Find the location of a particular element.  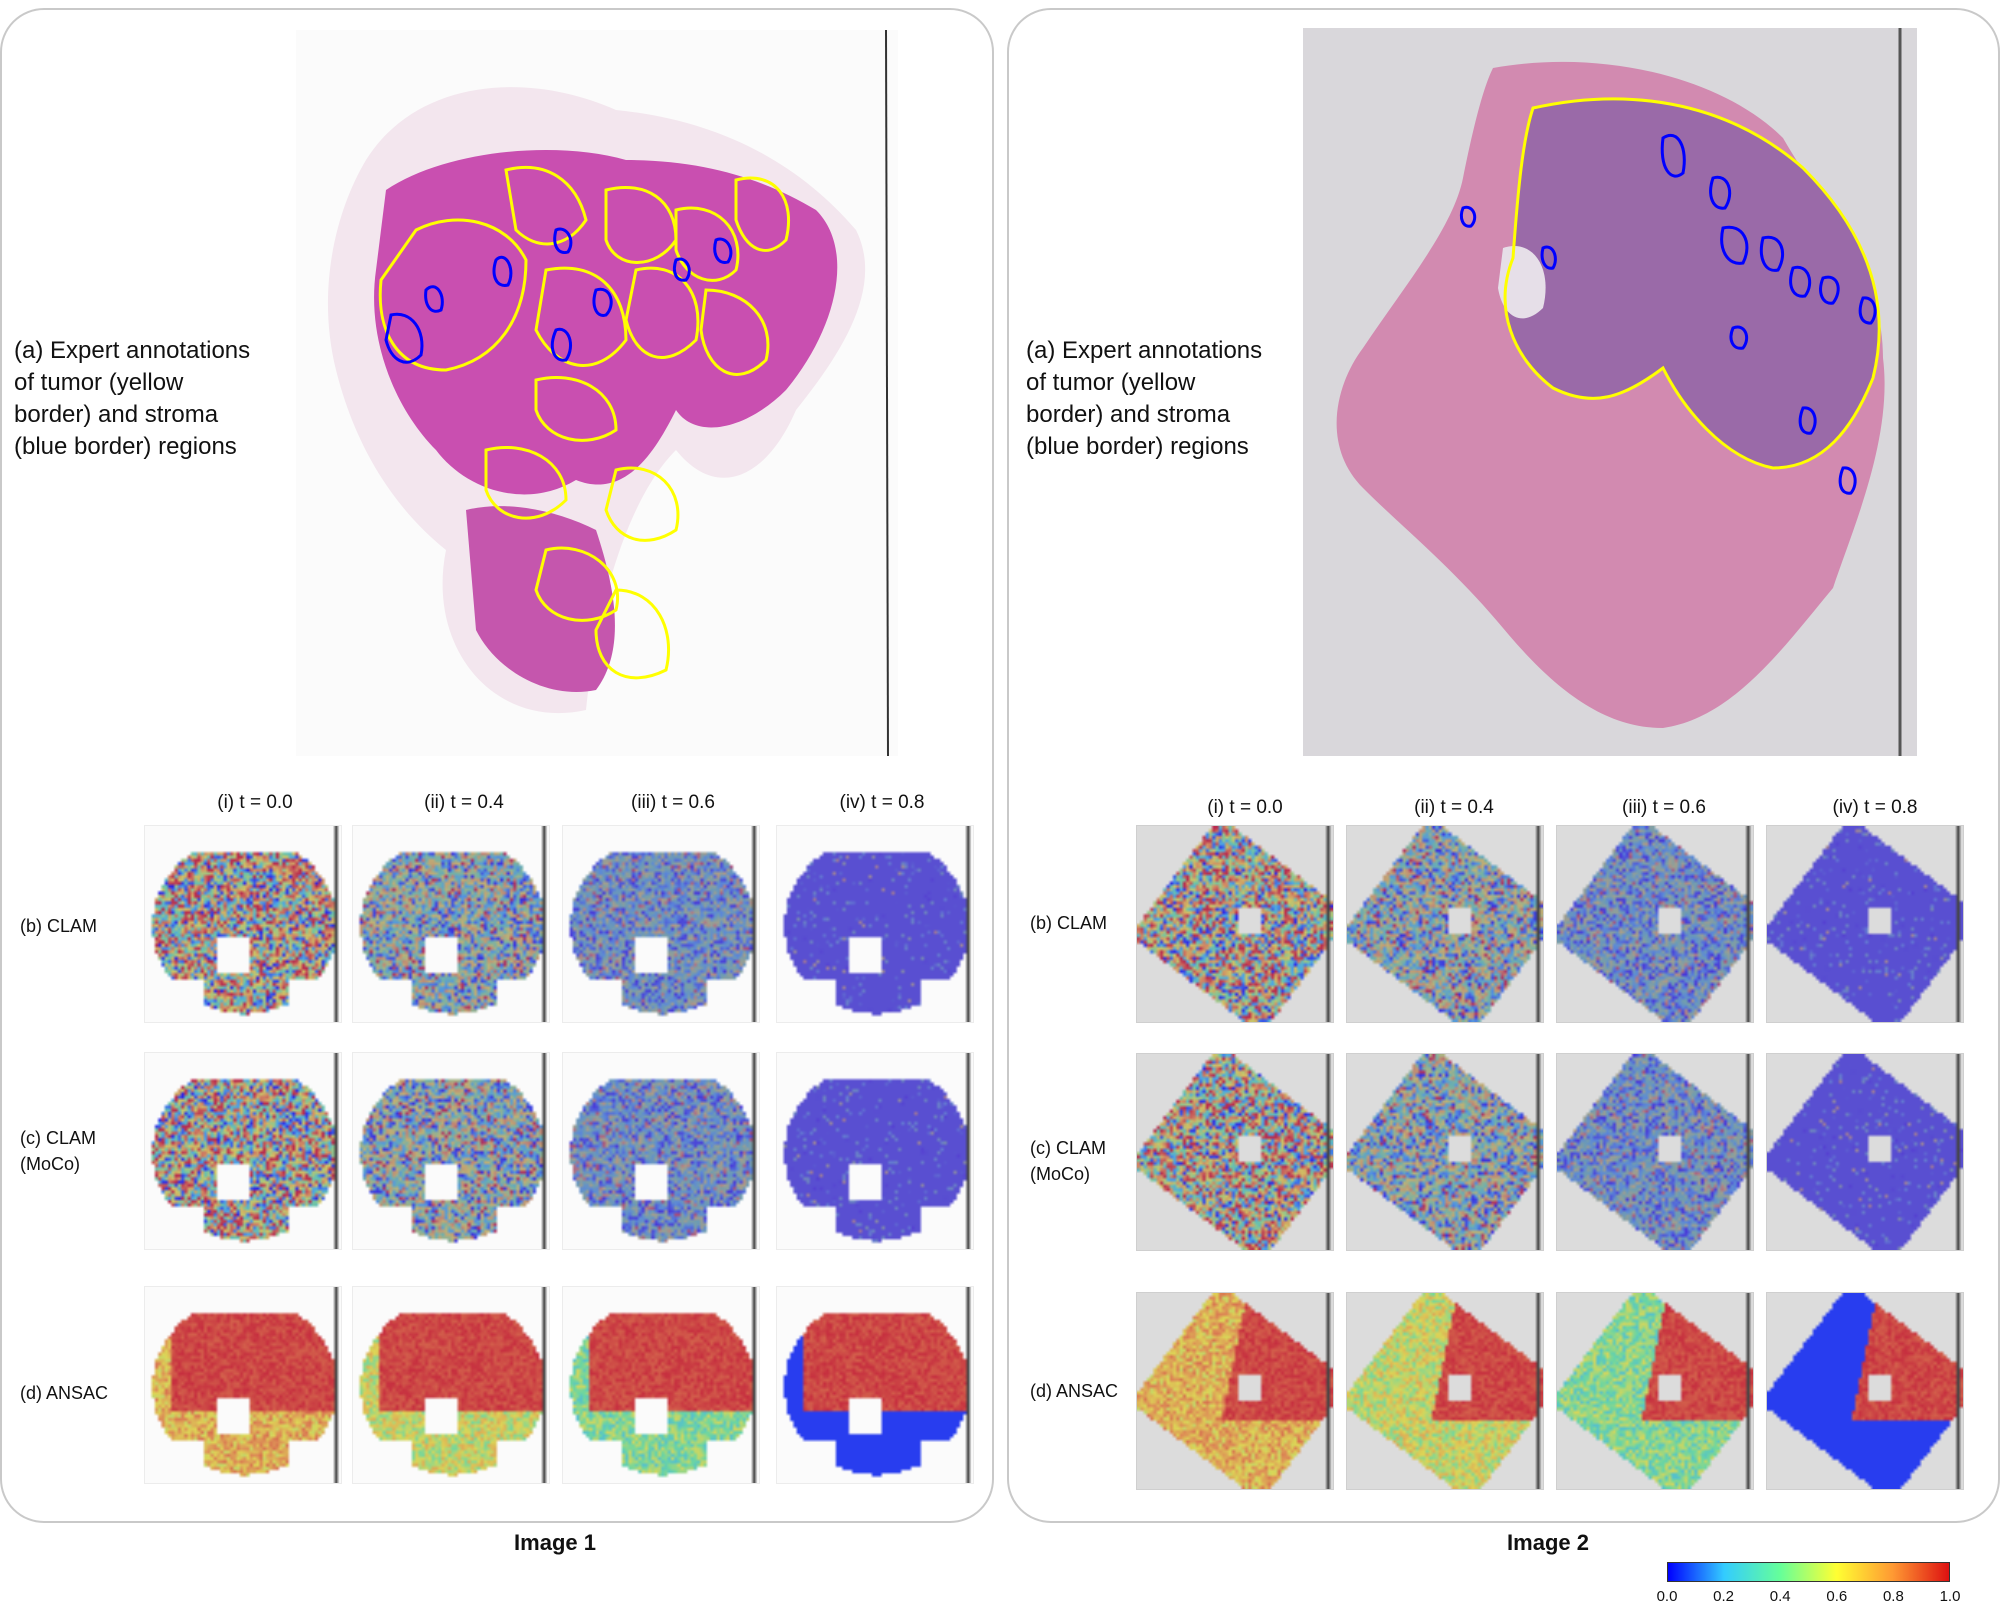

col-header-2-2: (iii) t = 0.6 is located at coordinates (1664, 807).